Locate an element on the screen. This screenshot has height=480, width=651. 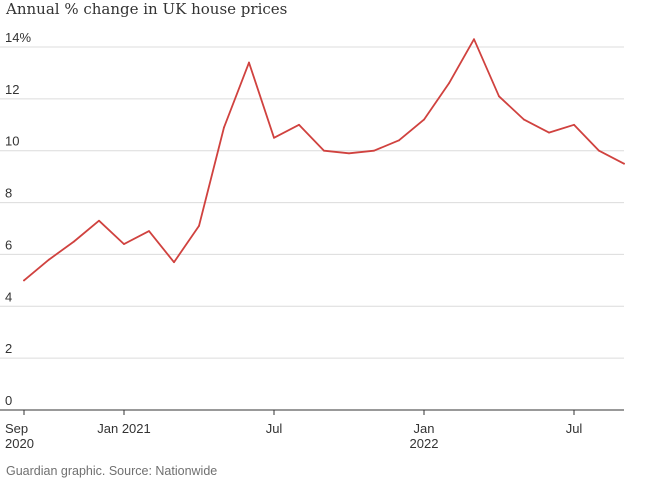
x-tick-label: Jan is located at coordinates (424, 428).